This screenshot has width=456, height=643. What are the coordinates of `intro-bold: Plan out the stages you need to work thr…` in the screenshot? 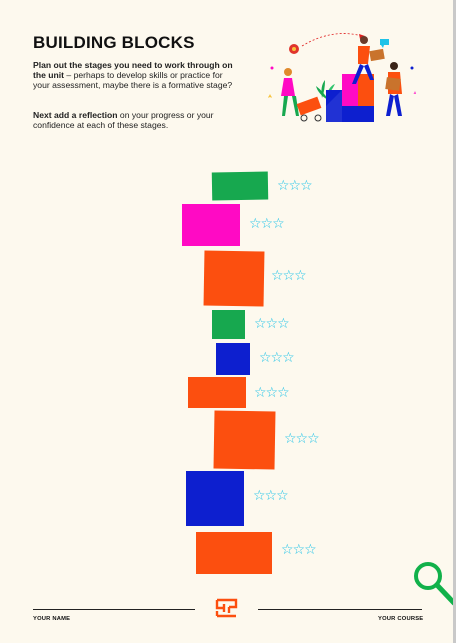 It's located at (133, 70).